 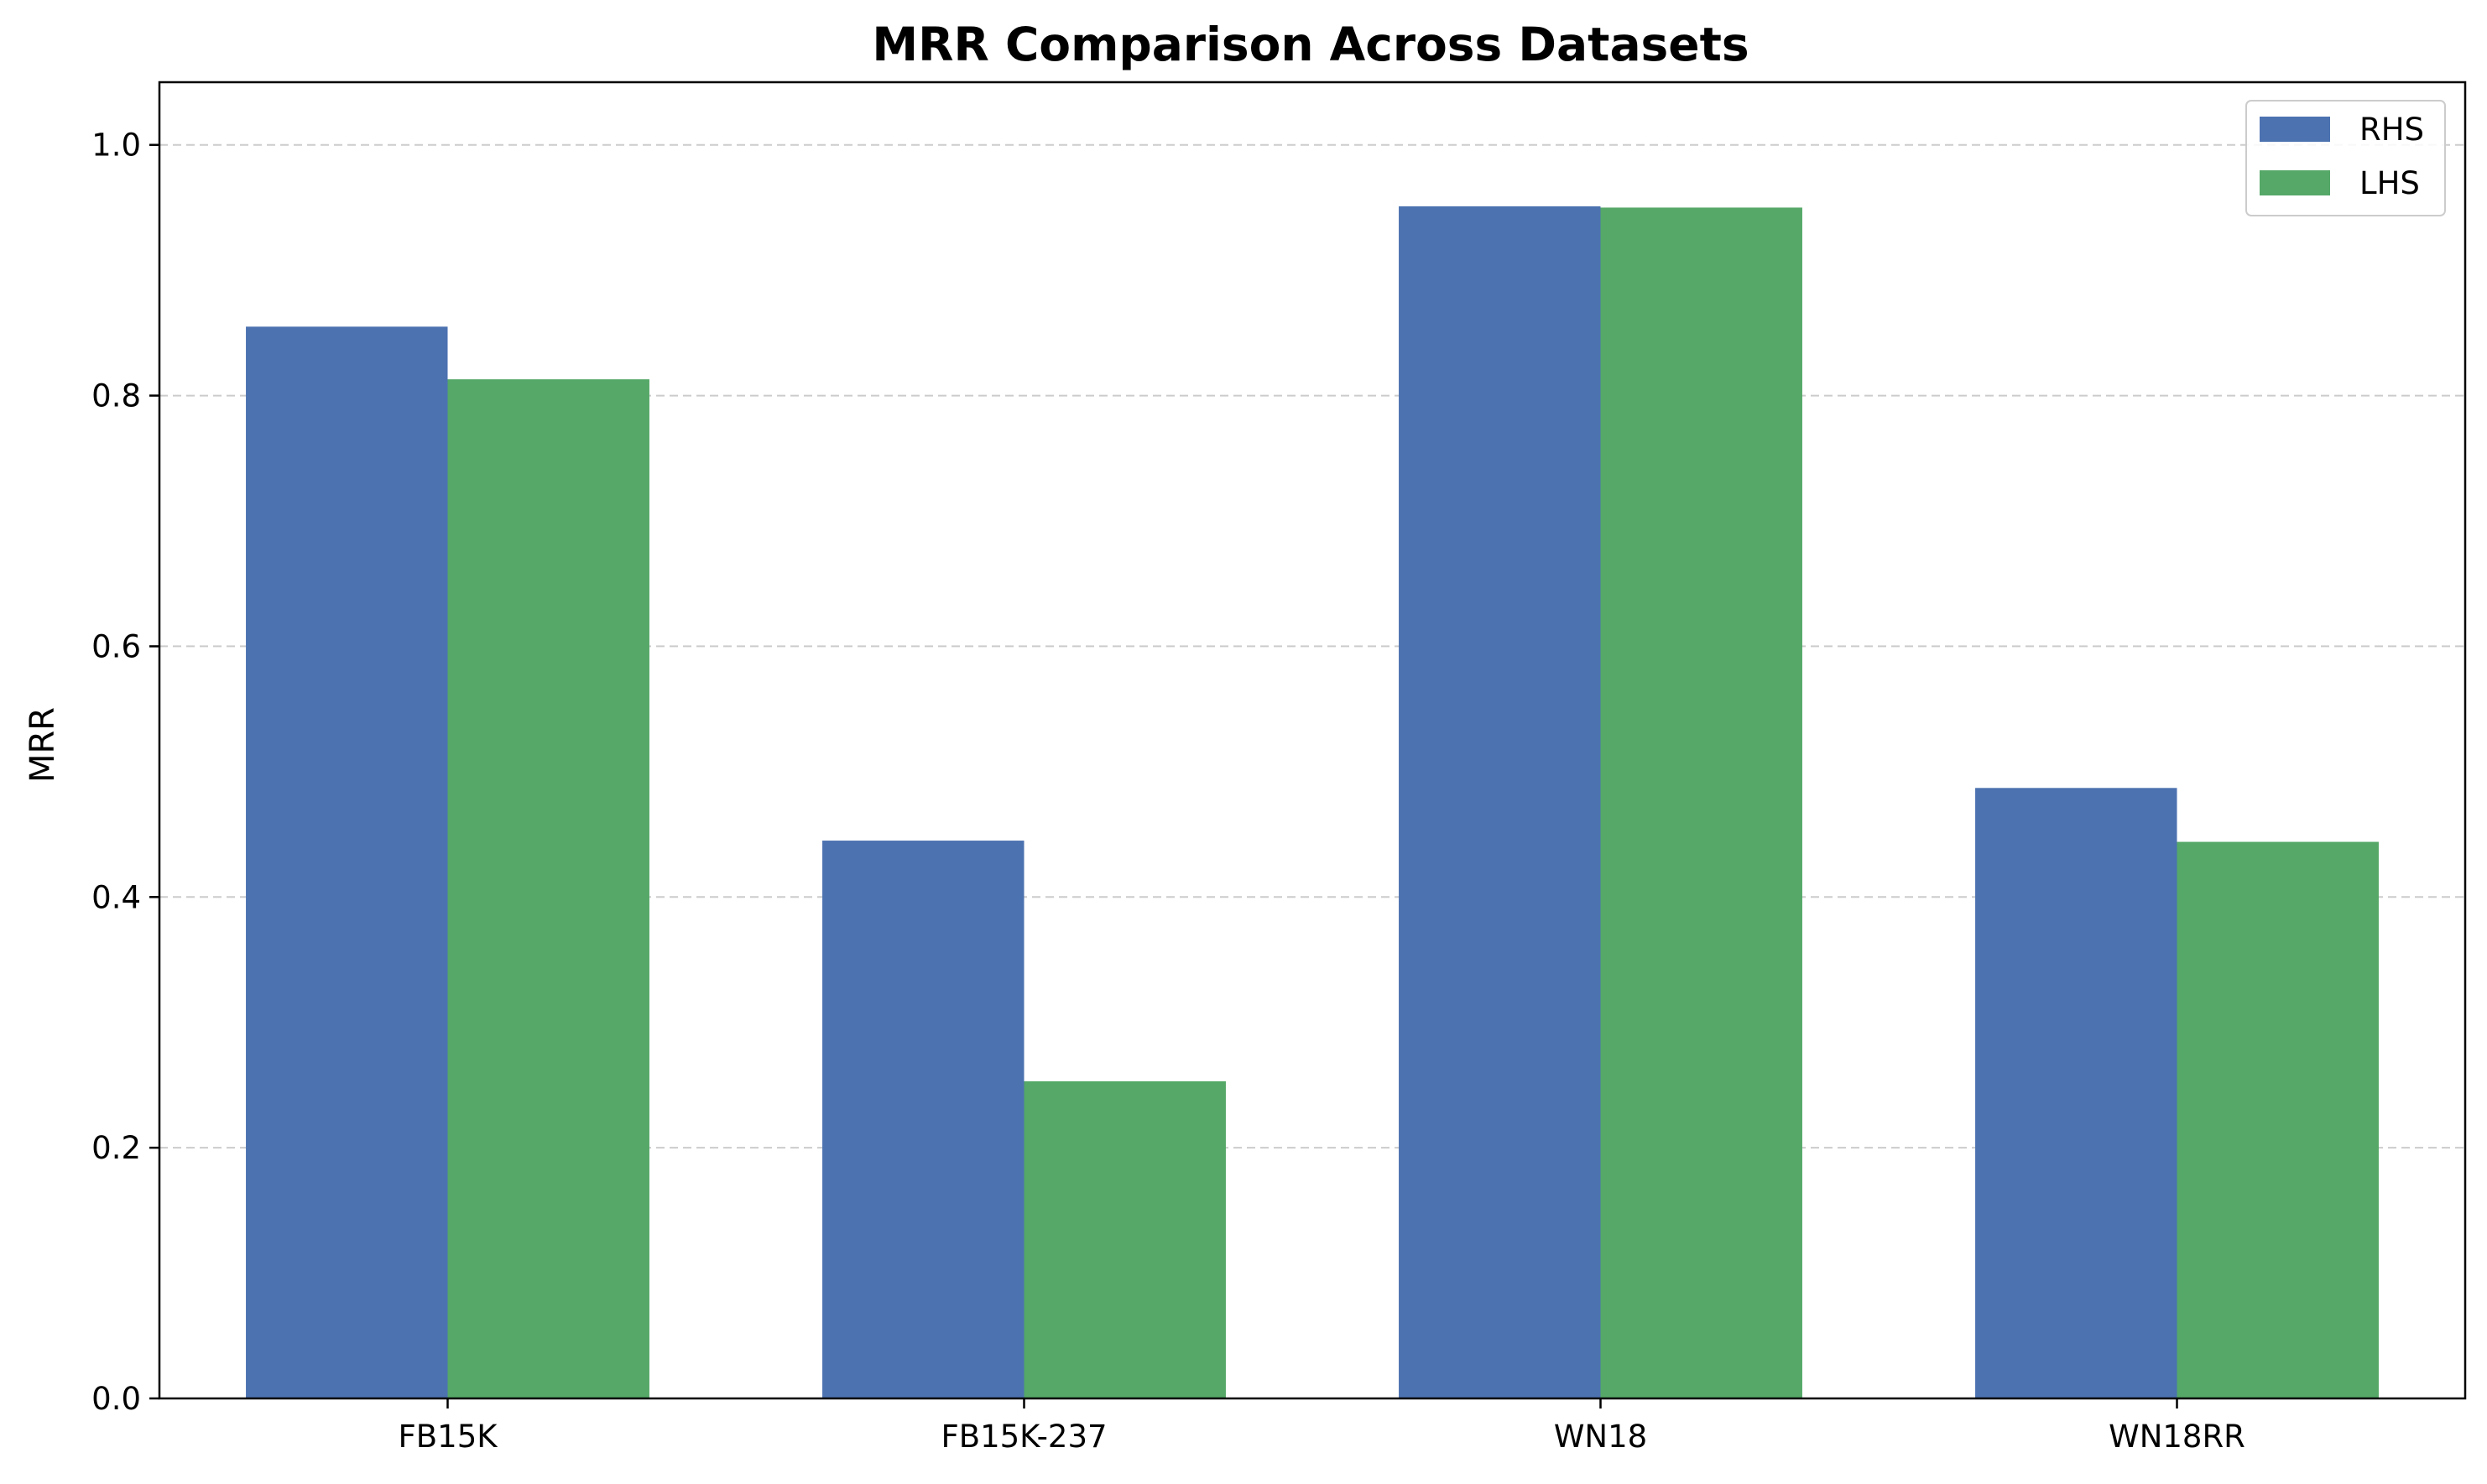 I want to click on y-tick-label-0: 0.0, so click(x=116, y=1399).